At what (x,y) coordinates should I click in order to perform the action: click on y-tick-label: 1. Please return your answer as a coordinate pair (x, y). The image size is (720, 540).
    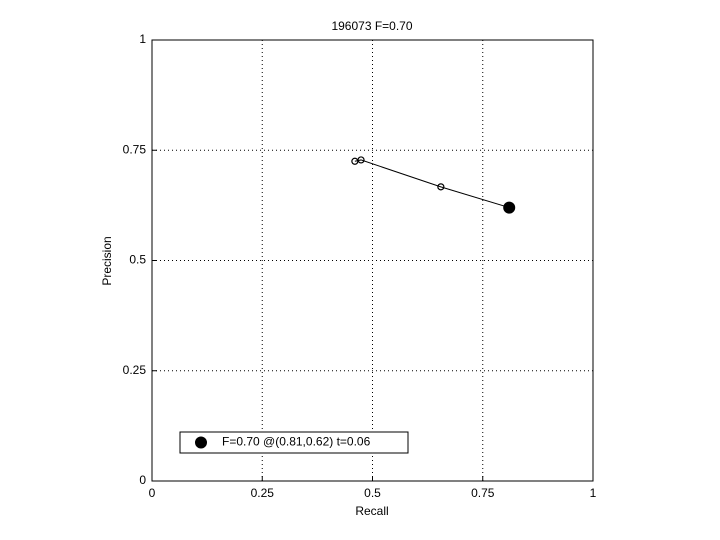
    Looking at the image, I should click on (142, 39).